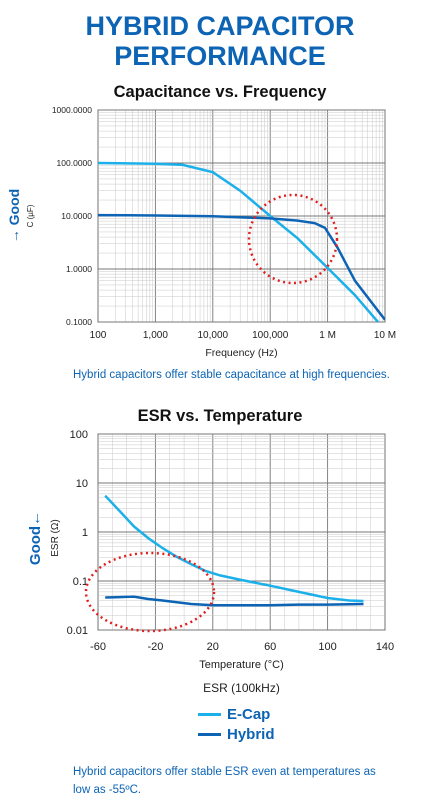  Describe the element at coordinates (270, 335) in the screenshot. I see `chart1-x-tick-label: 100,000` at that location.